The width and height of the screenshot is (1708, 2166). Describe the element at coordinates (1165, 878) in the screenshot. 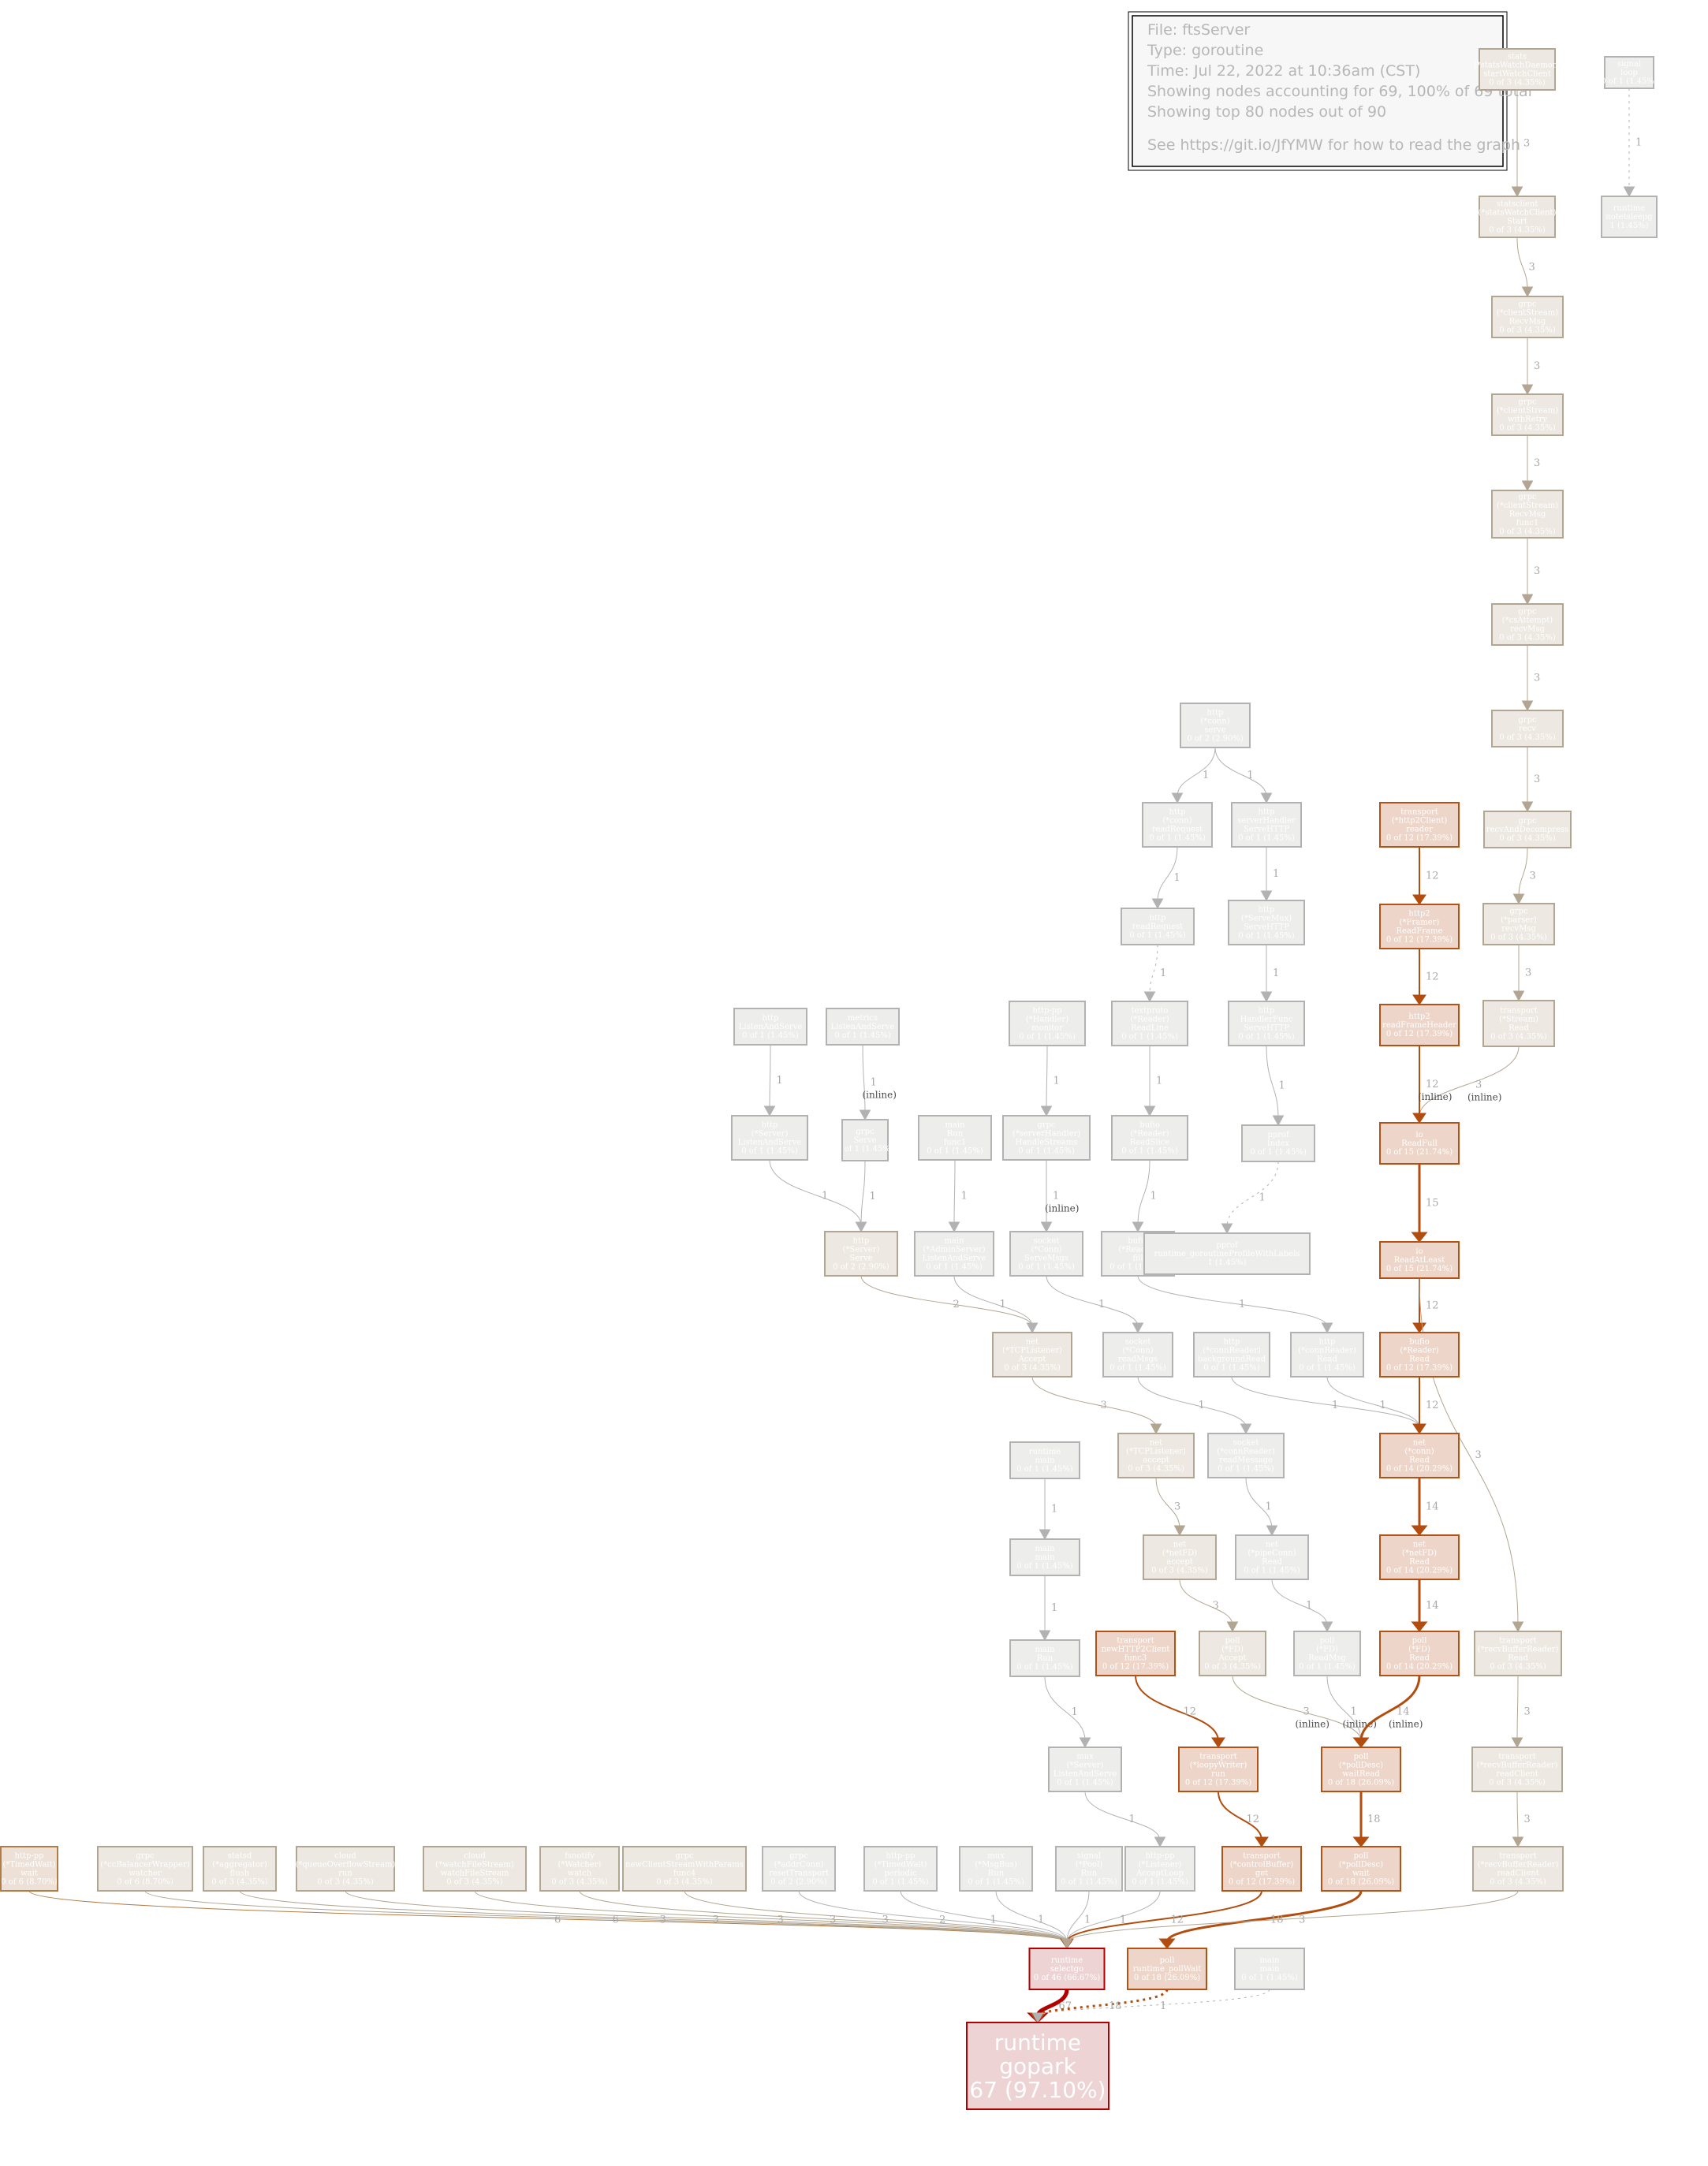

I see `edge: 1` at that location.